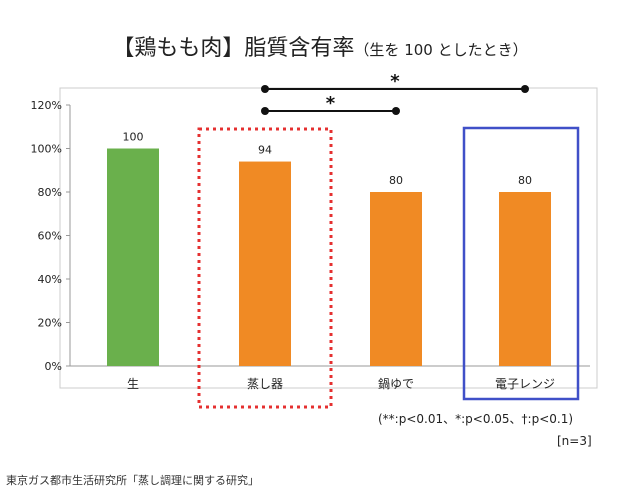  What do you see at coordinates (525, 279) in the screenshot?
I see `bar-電子レンジ` at bounding box center [525, 279].